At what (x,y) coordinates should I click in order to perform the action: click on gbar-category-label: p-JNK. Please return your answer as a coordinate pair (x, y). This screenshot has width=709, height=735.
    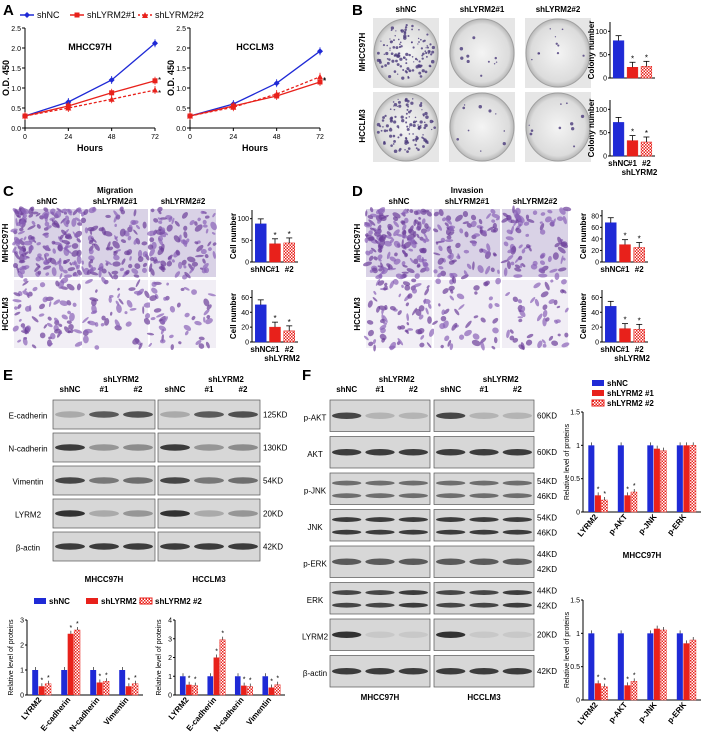
    Looking at the image, I should click on (648, 712).